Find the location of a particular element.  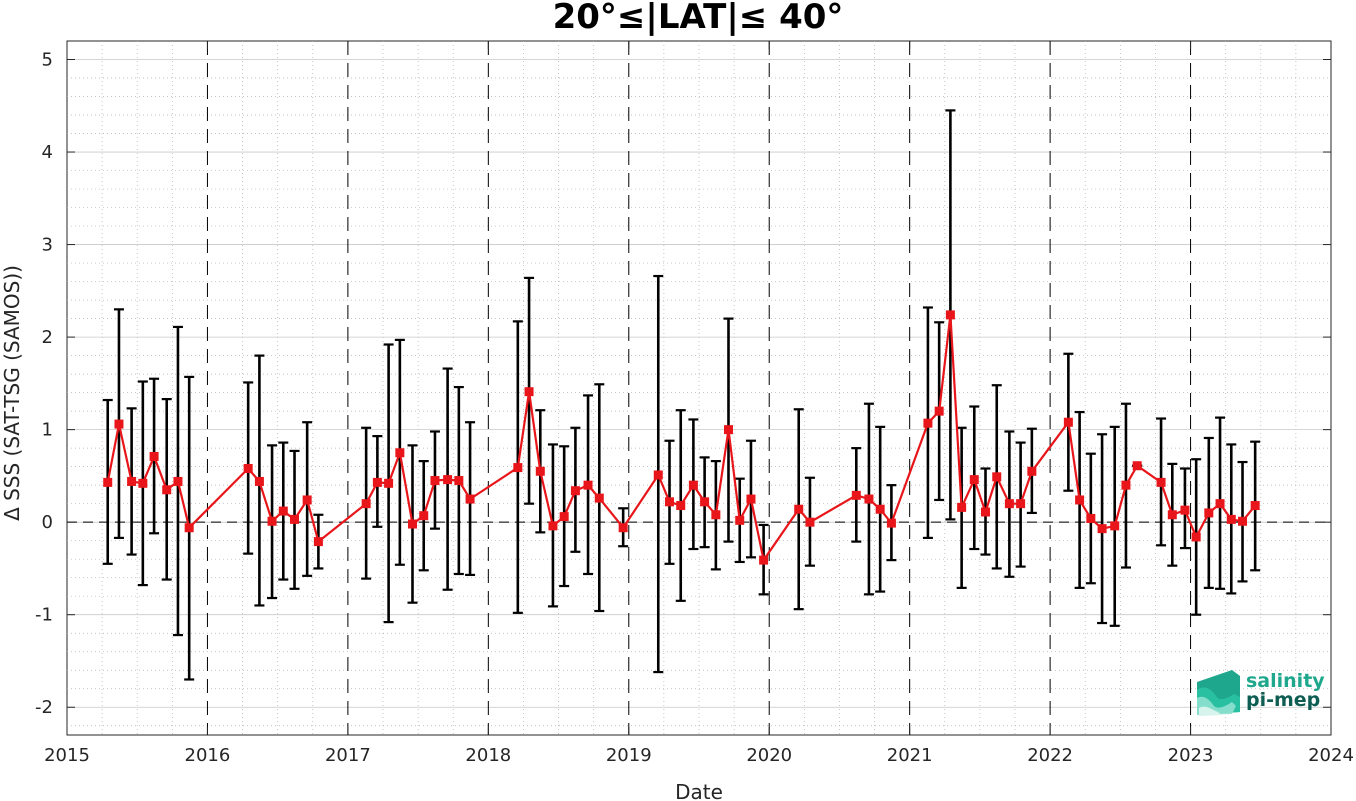

x-tick-label: 2024 is located at coordinates (1331, 755).